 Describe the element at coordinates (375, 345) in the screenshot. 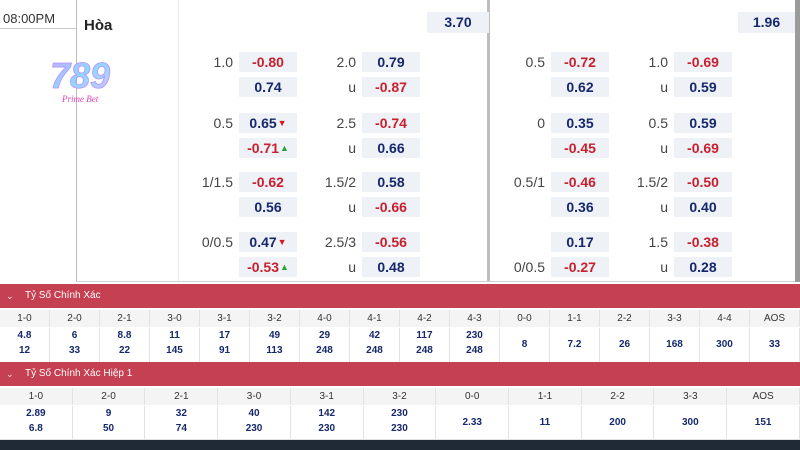

I see `score-odds-cell: 42 248` at that location.